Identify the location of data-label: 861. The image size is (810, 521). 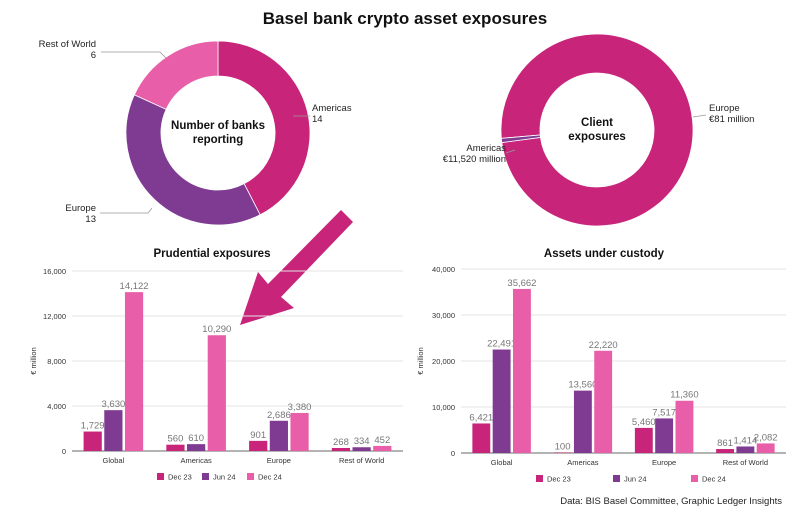
(725, 443).